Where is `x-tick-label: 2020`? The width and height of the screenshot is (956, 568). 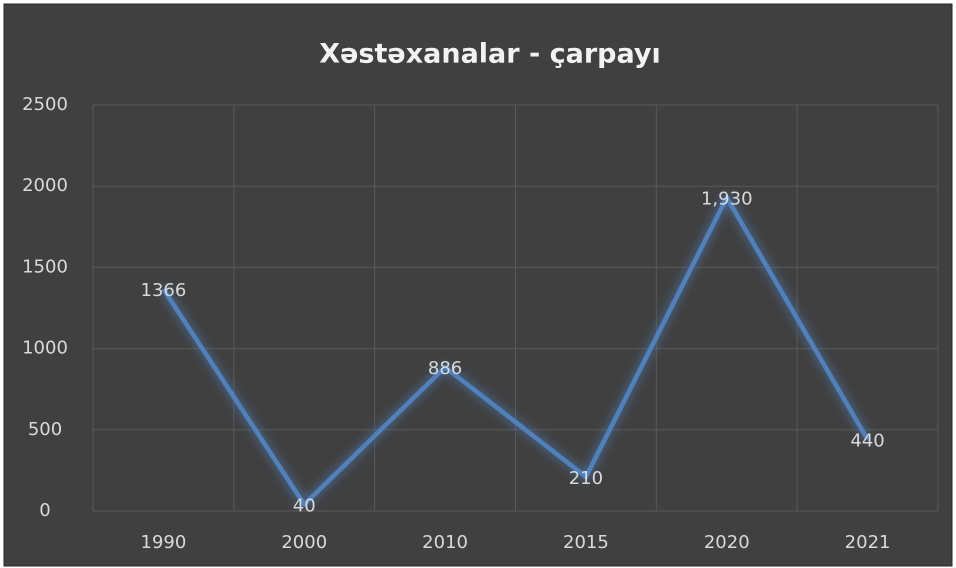 x-tick-label: 2020 is located at coordinates (727, 542).